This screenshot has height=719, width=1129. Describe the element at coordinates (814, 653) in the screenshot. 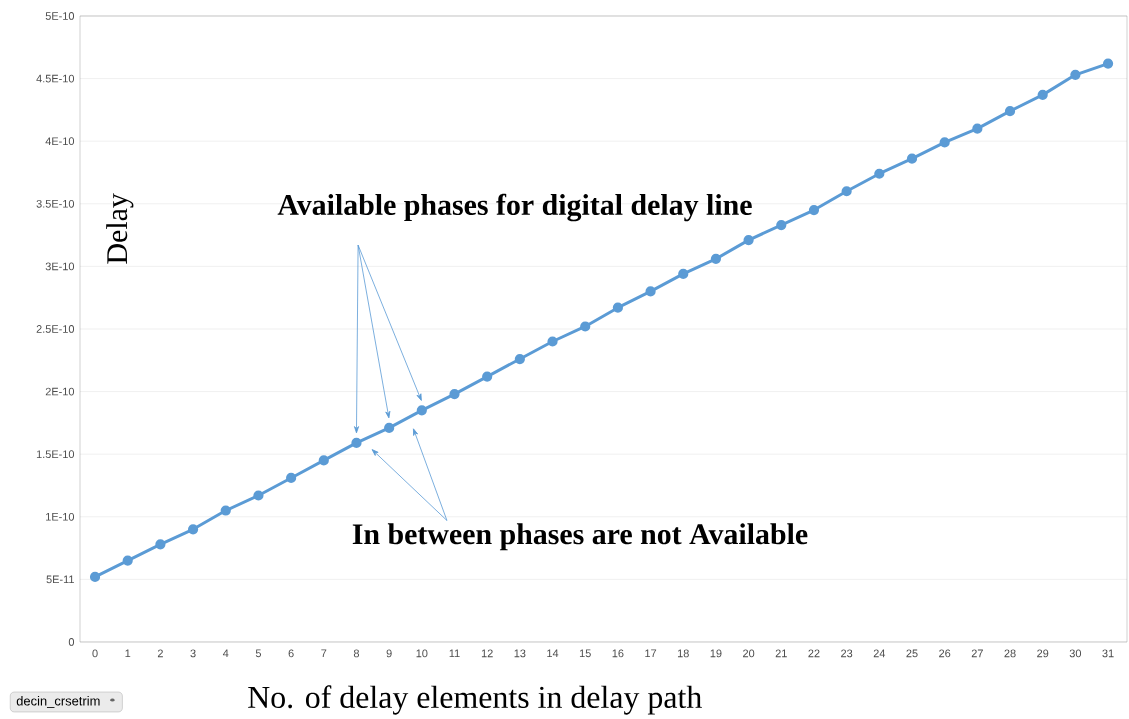

I see `x-tick-label: 22` at that location.